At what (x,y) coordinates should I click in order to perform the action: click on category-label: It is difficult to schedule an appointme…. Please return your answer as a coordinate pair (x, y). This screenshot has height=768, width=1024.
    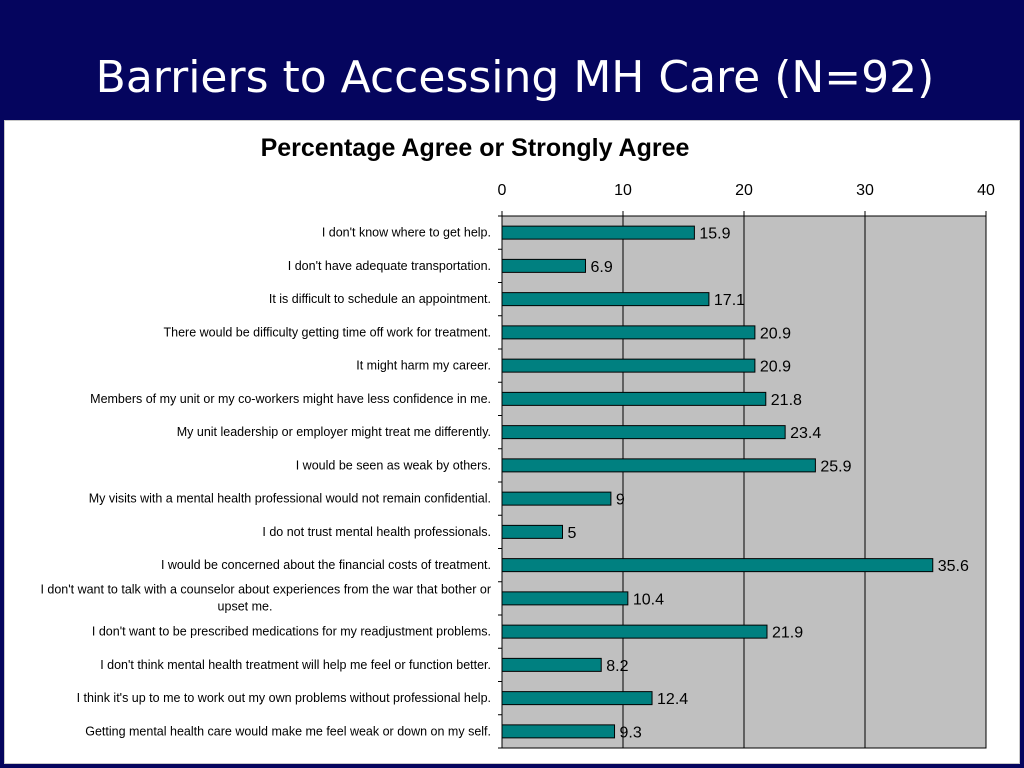
    Looking at the image, I should click on (380, 299).